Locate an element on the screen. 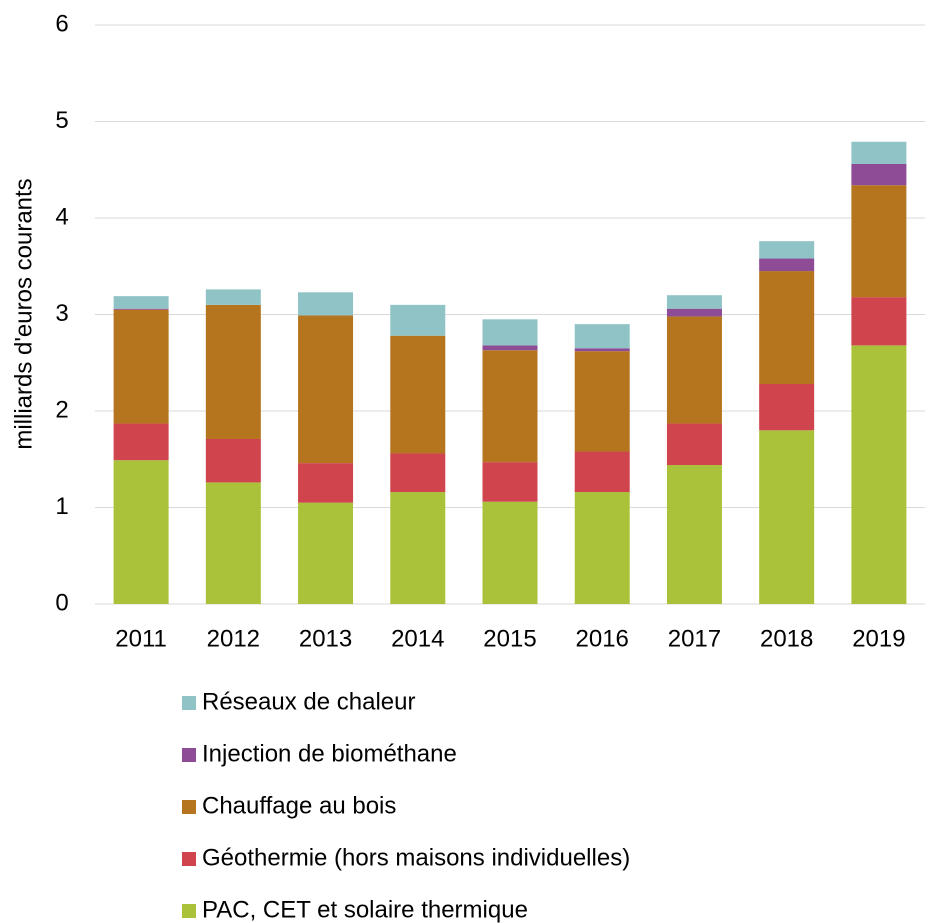 The width and height of the screenshot is (934, 923). legend-label: Chauffage au bois is located at coordinates (299, 805).